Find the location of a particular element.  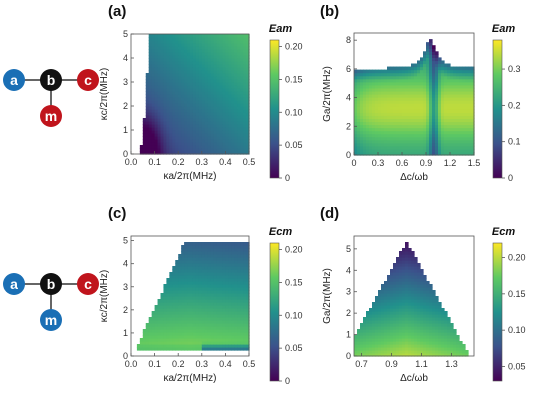

colorbar-title: Eam is located at coordinates (280, 29).